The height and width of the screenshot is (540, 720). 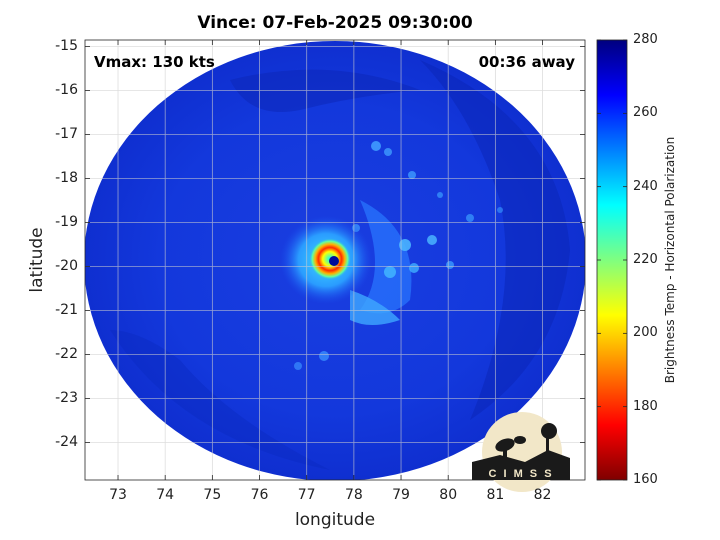 What do you see at coordinates (66, 353) in the screenshot?
I see `y-tick-label: -22` at bounding box center [66, 353].